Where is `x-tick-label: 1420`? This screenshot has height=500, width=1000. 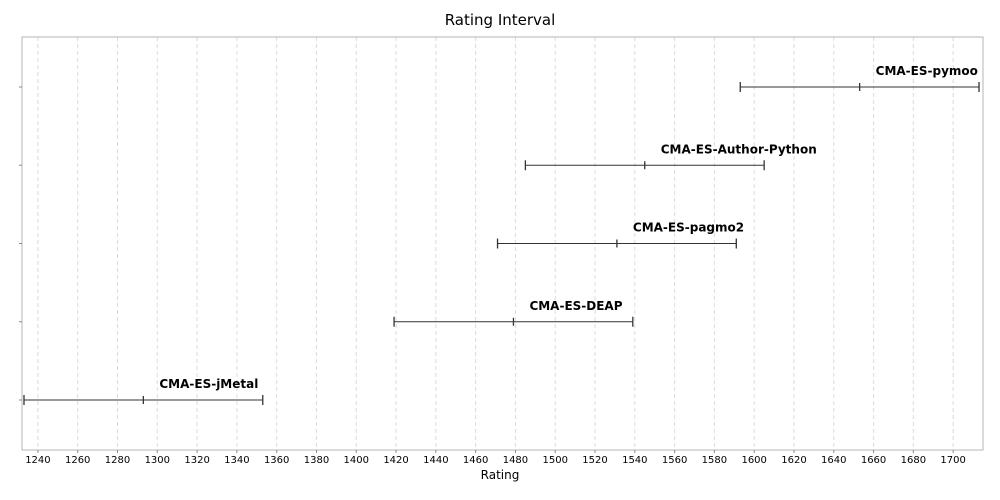
x-tick-label: 1420 is located at coordinates (395, 460).